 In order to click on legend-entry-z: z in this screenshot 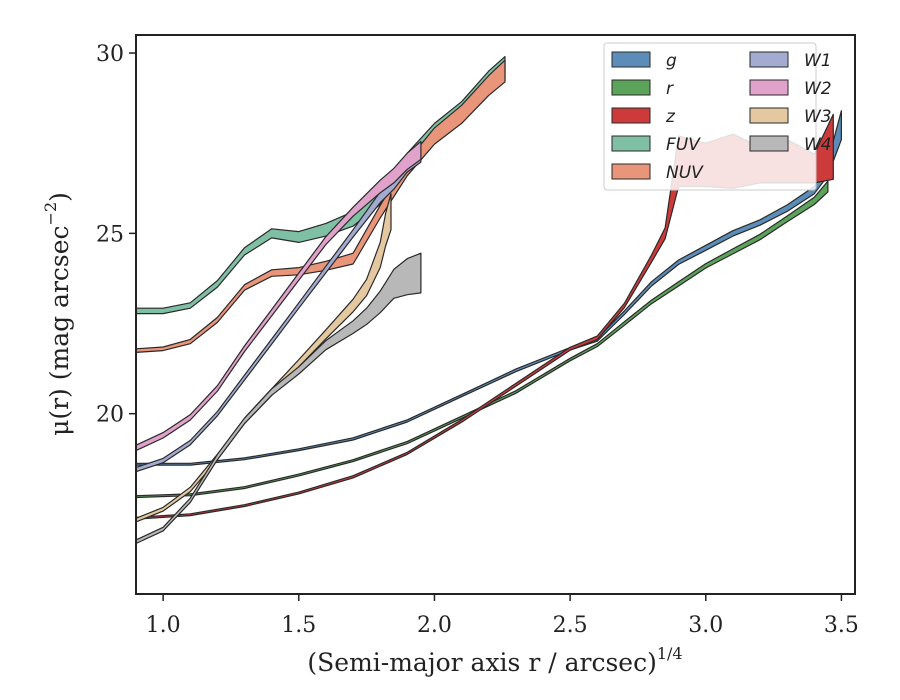, I will do `click(643, 117)`.